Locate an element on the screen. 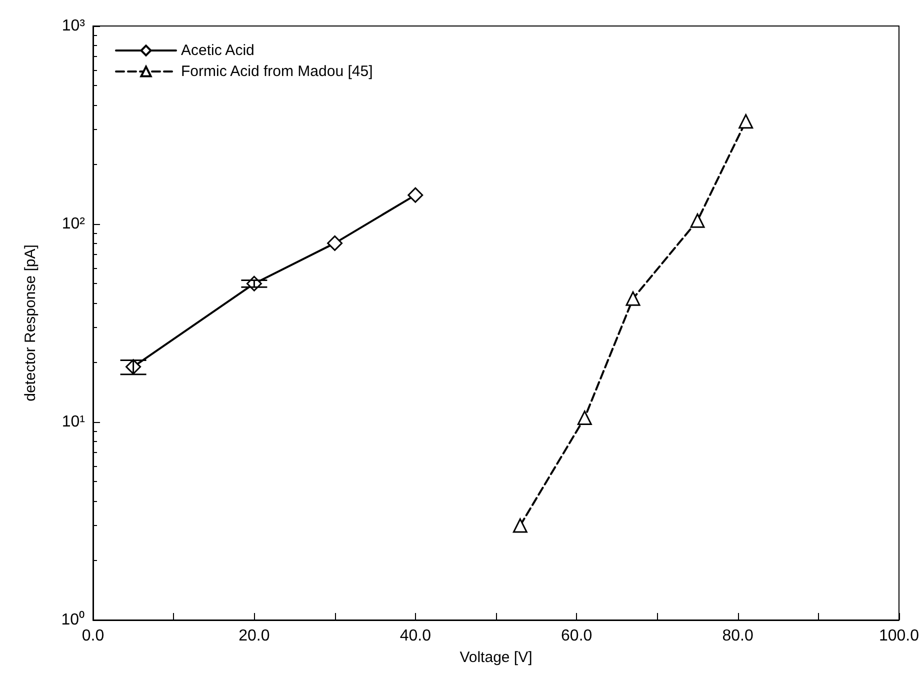 The height and width of the screenshot is (692, 922). y-axis-title: detector Response [pA] is located at coordinates (30, 323).